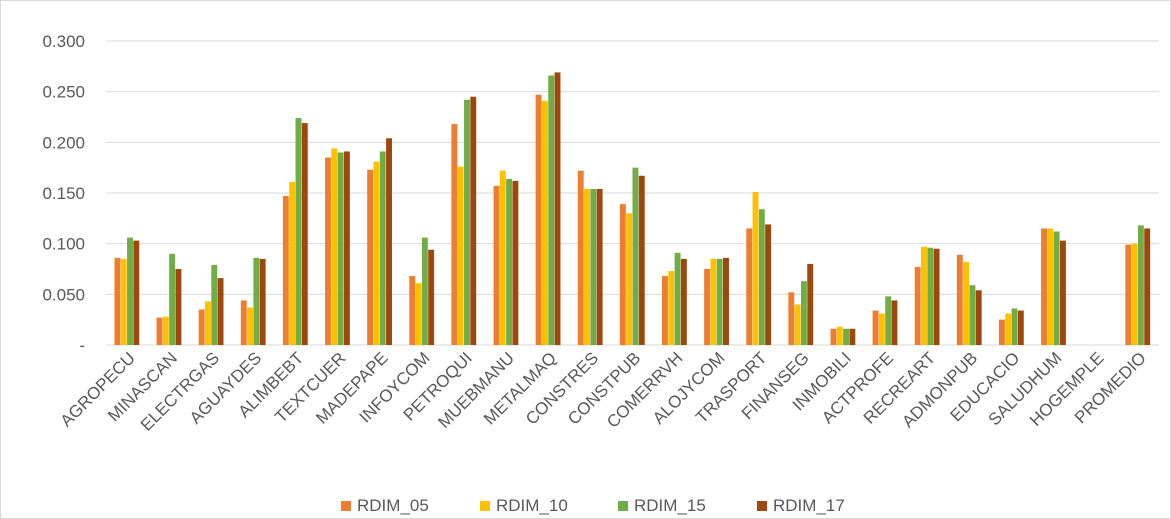 This screenshot has height=519, width=1171. Describe the element at coordinates (172, 299) in the screenshot. I see `bar-rdim-15-minascan` at that location.